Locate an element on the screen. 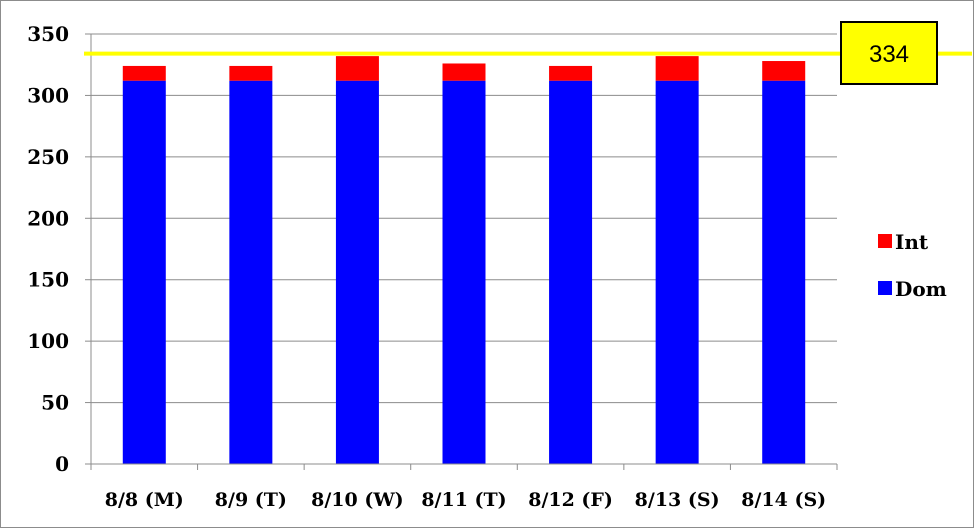  y-tick-label: 50 is located at coordinates (55, 403).